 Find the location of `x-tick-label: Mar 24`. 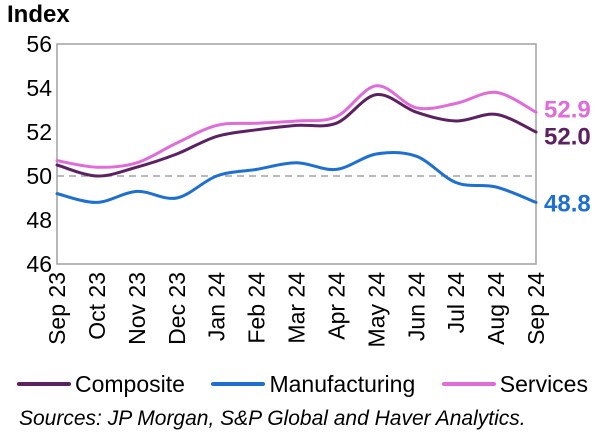

x-tick-label: Mar 24 is located at coordinates (297, 308).